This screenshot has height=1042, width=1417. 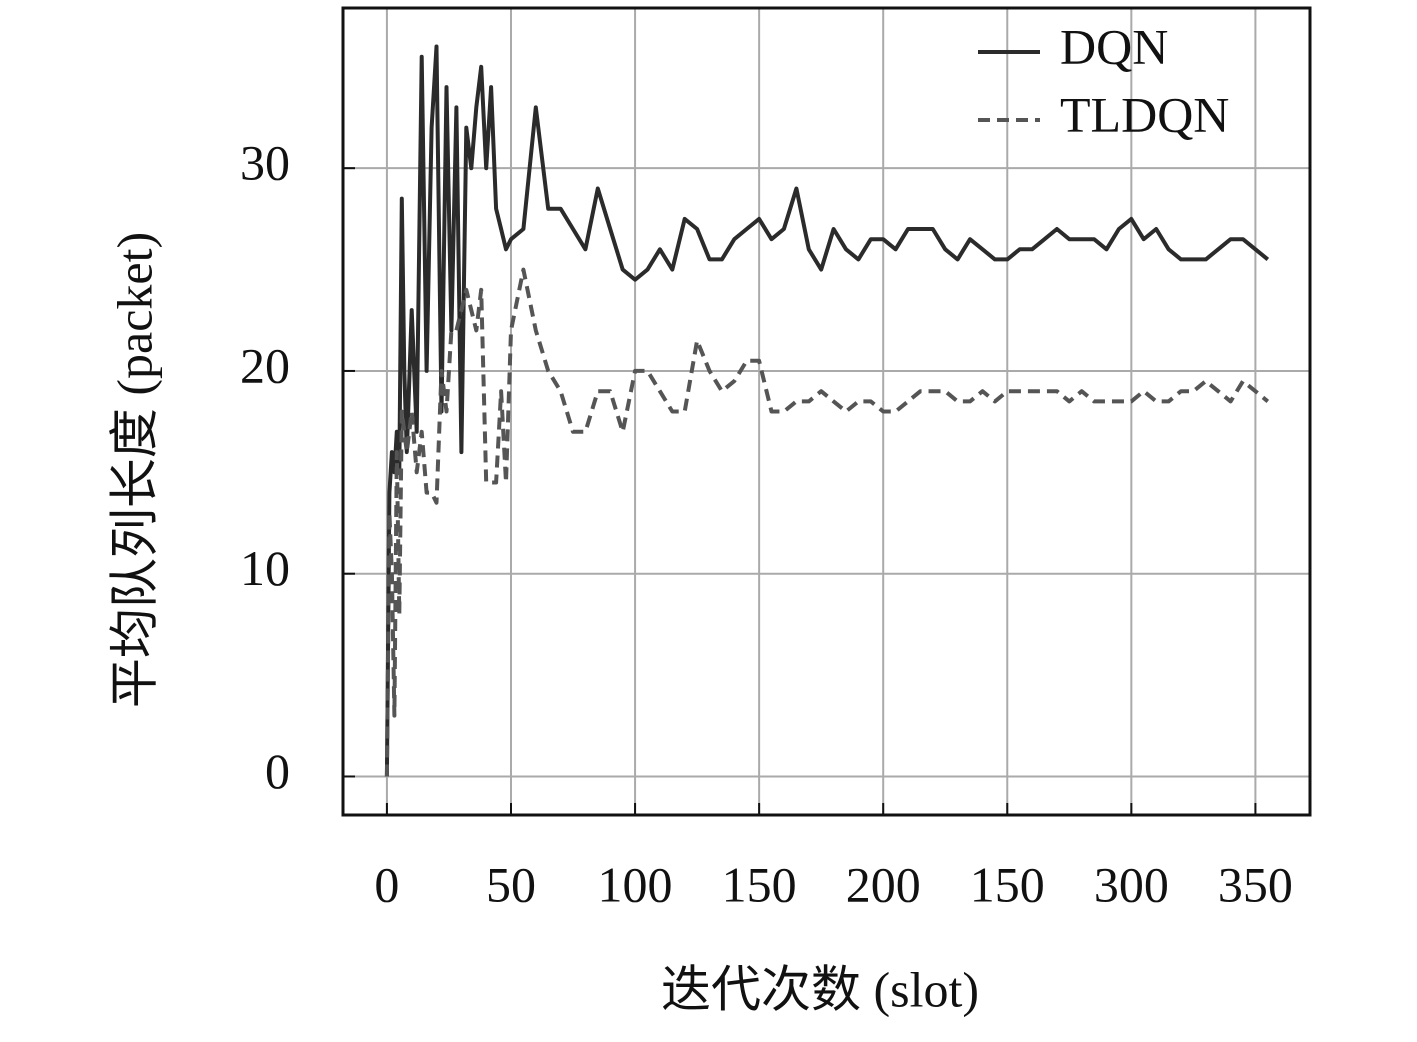 What do you see at coordinates (1131, 884) in the screenshot?
I see `x-tick-label: 300` at bounding box center [1131, 884].